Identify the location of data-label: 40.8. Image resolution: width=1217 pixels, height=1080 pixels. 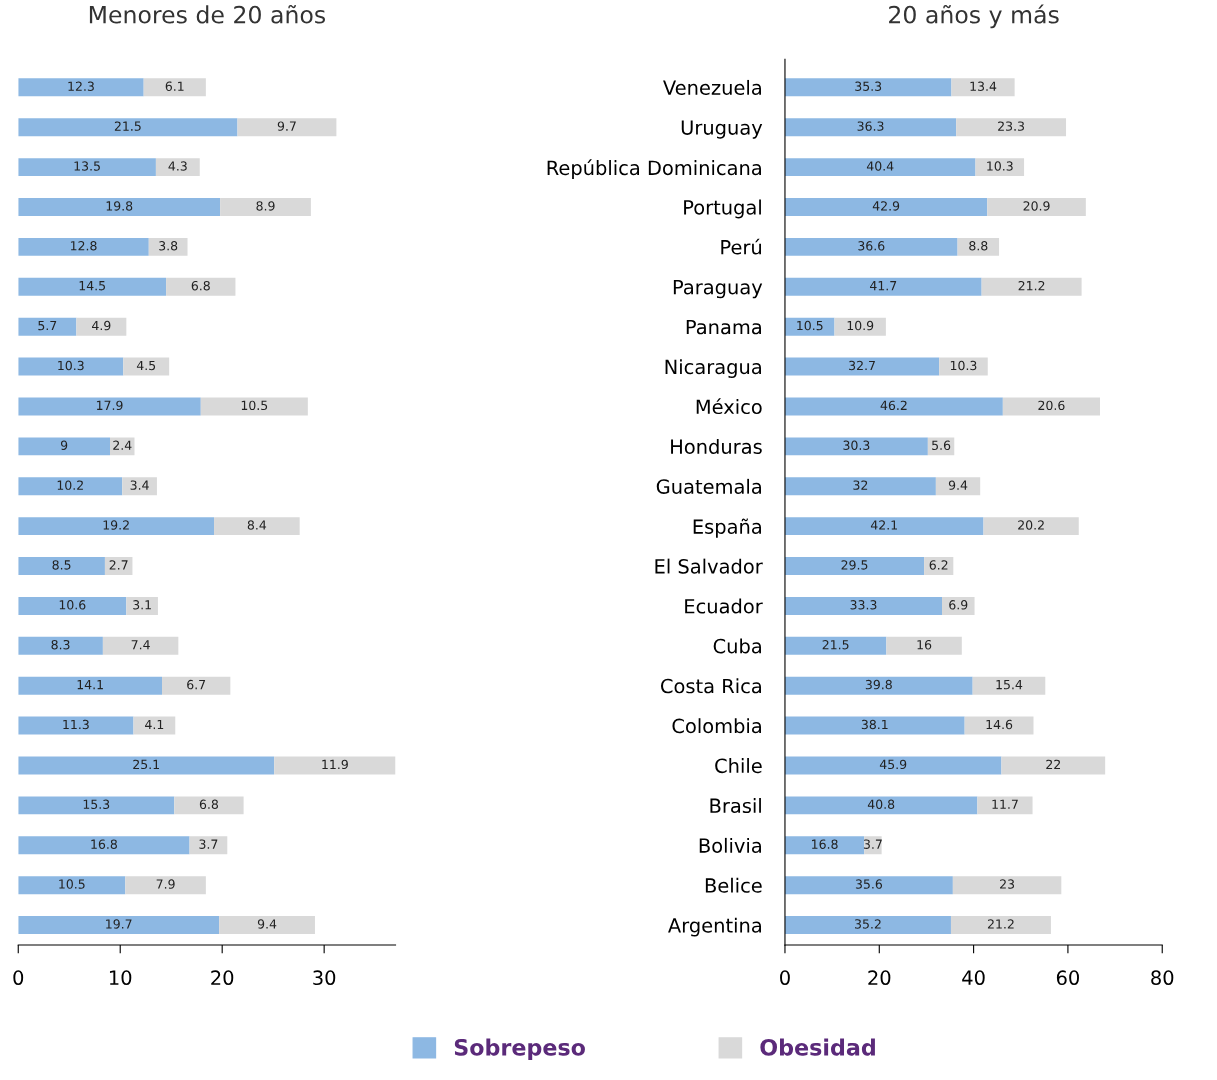
(881, 804).